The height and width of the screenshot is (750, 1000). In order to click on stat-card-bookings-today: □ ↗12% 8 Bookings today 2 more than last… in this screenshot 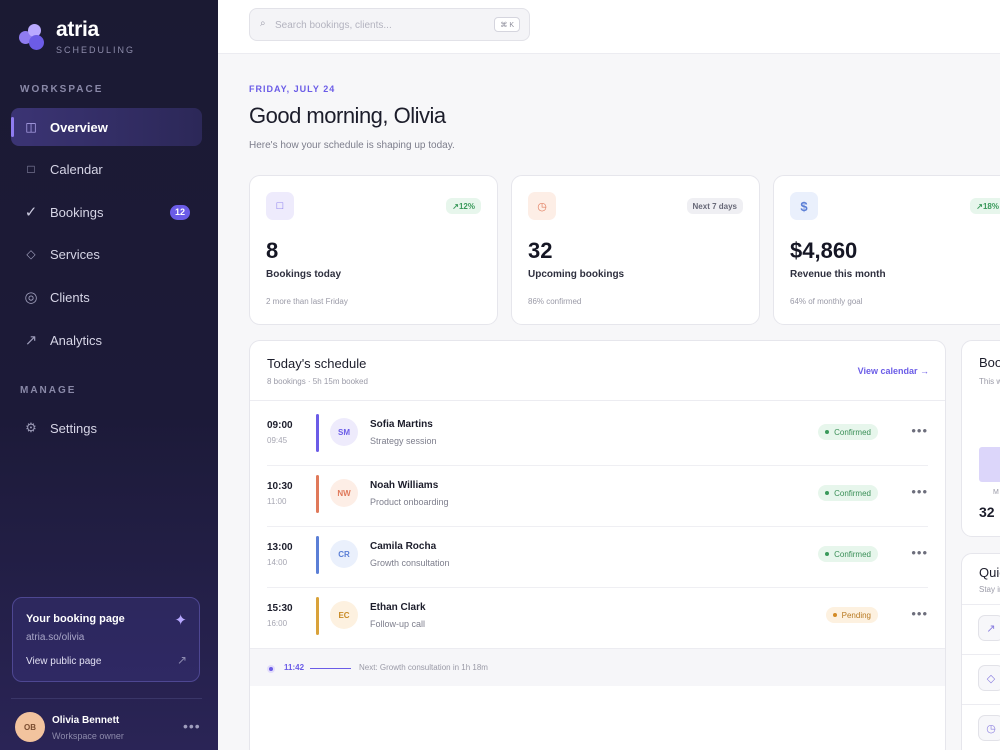, I will do `click(373, 250)`.